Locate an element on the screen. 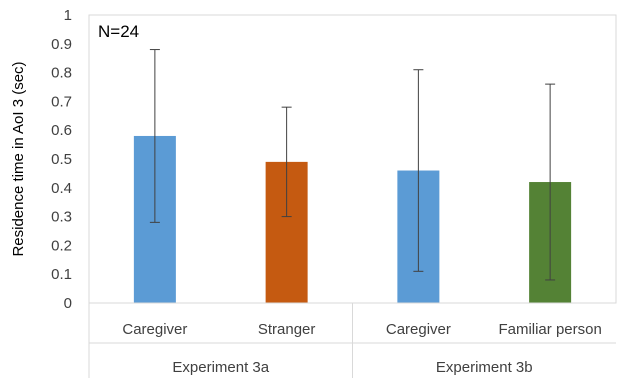 The width and height of the screenshot is (619, 378). y-tick-label: 0.3 is located at coordinates (61, 217).